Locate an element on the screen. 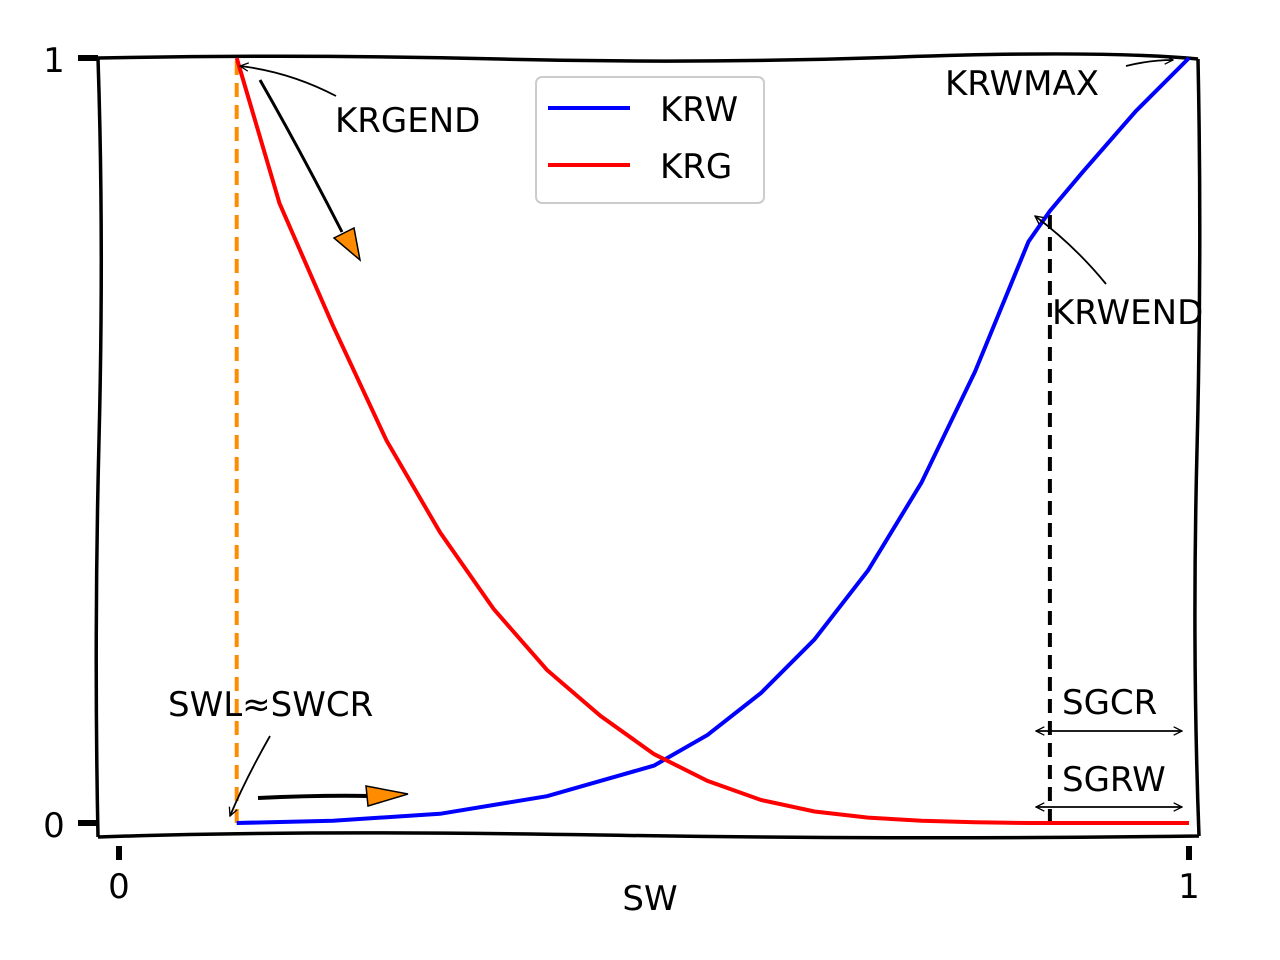  annotation-sgrw: SGRW is located at coordinates (1114, 780).